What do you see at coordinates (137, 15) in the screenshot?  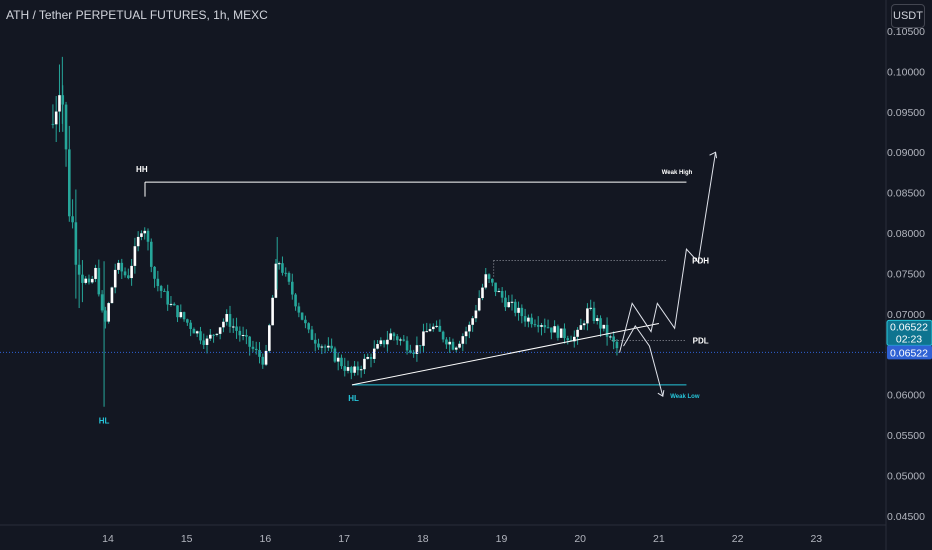 I see `chart-title: ATH / Tether PERPETUAL FUTURES, 1h, MEXC` at bounding box center [137, 15].